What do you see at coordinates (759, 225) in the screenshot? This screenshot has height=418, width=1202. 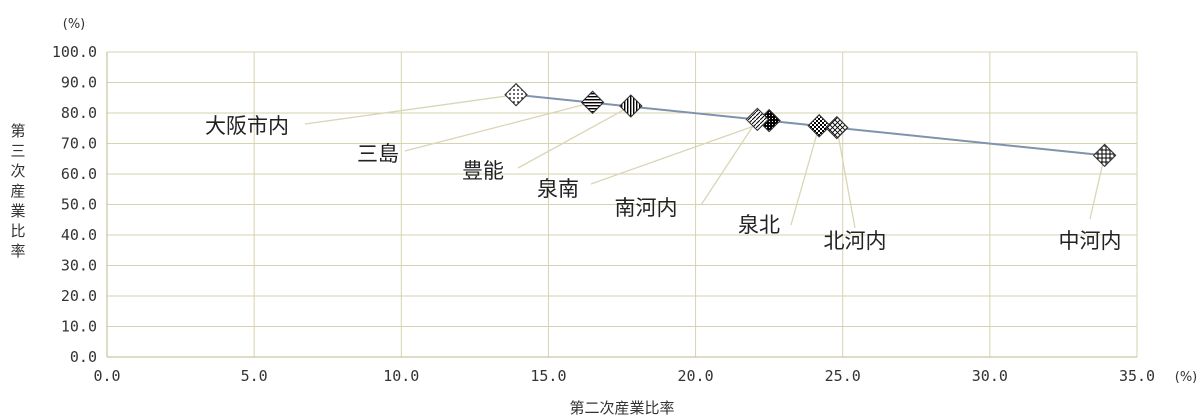 I see `data-point-label: 泉北` at bounding box center [759, 225].